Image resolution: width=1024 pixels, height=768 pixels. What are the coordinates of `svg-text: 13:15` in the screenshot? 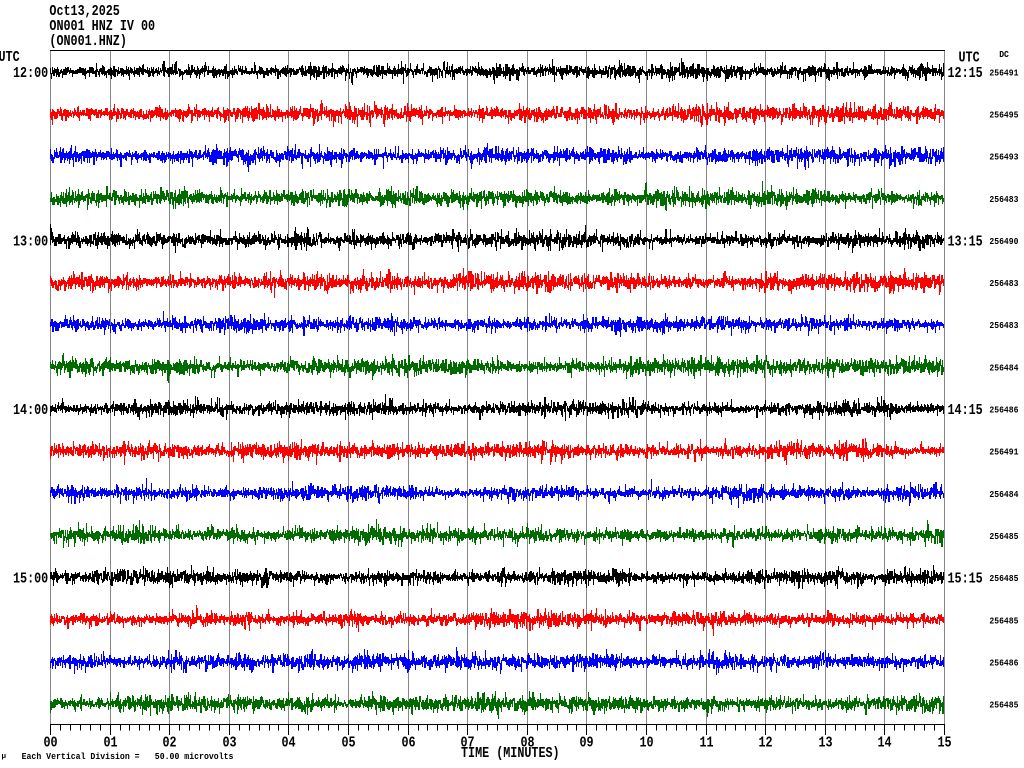 It's located at (965, 241).